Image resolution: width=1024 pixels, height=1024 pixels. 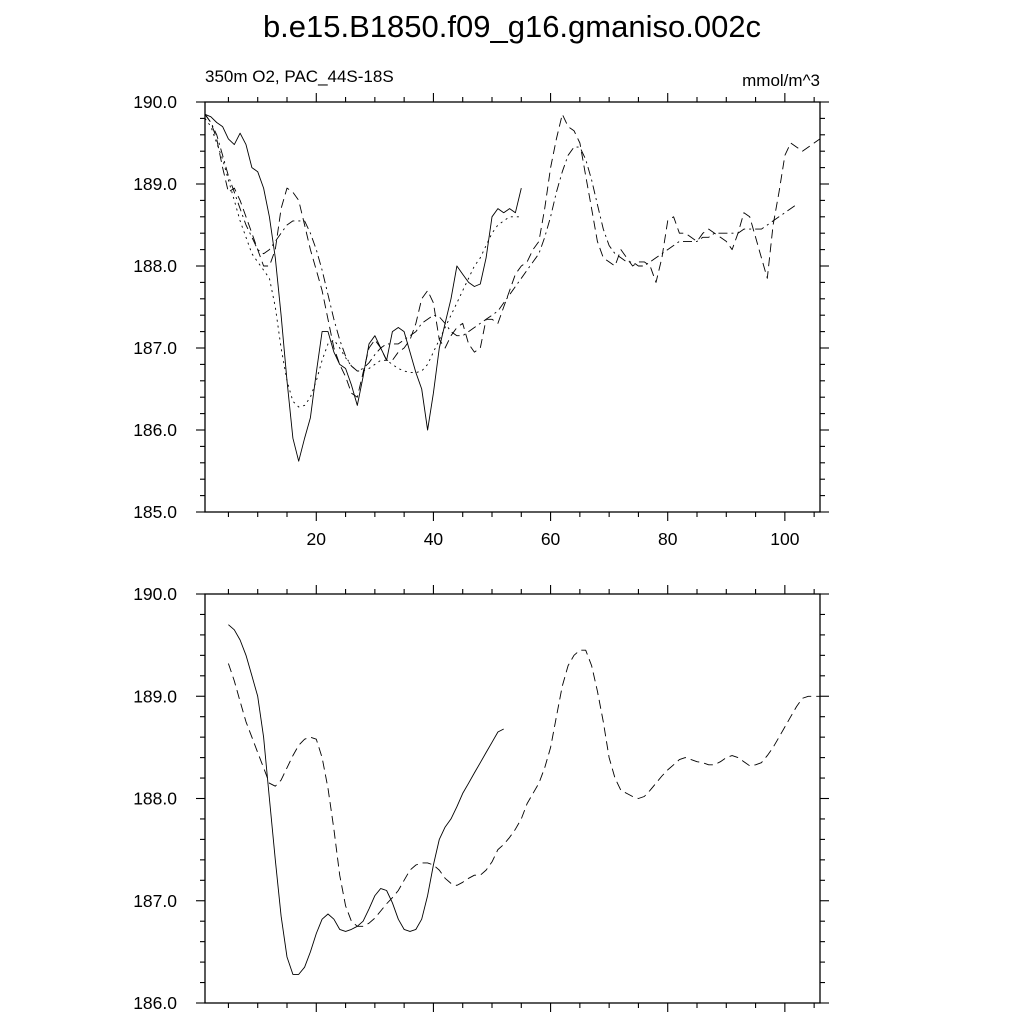 I want to click on figure-title: b.e15.B1850.f09_g16.gmaniso.002c, so click(x=512, y=26).